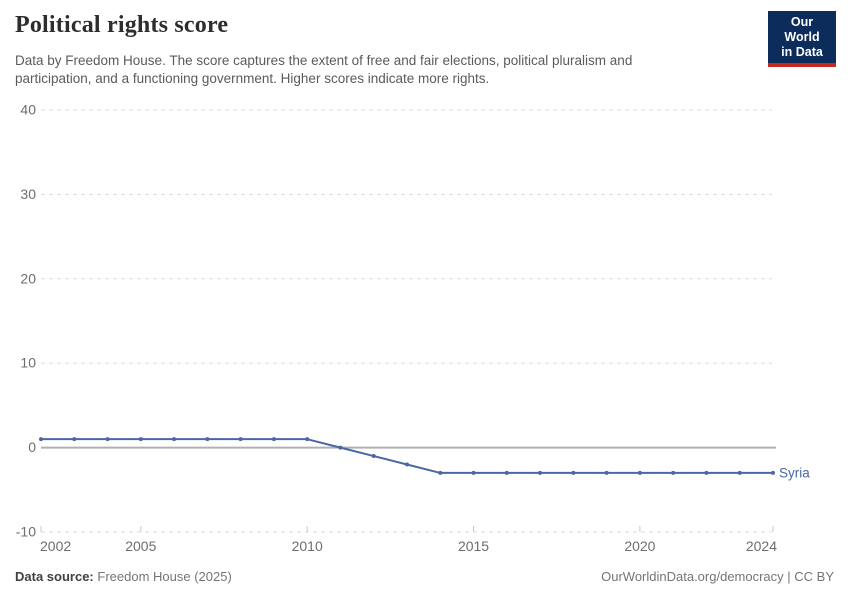 This screenshot has width=850, height=600. What do you see at coordinates (164, 576) in the screenshot?
I see `data-source-value: Freedom House (2025)` at bounding box center [164, 576].